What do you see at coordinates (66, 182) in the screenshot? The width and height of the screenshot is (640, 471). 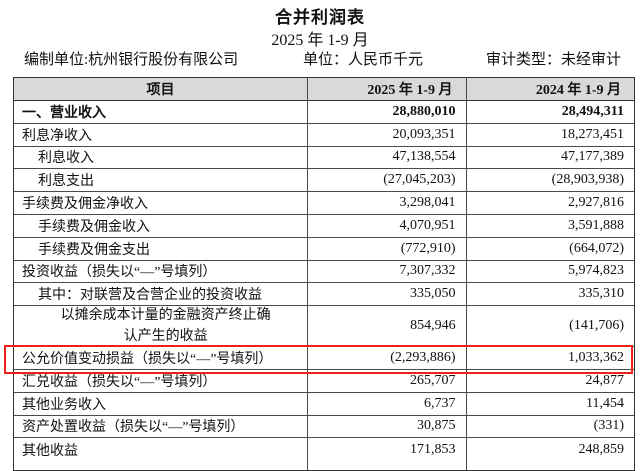 I see `row-label: 利息支出` at bounding box center [66, 182].